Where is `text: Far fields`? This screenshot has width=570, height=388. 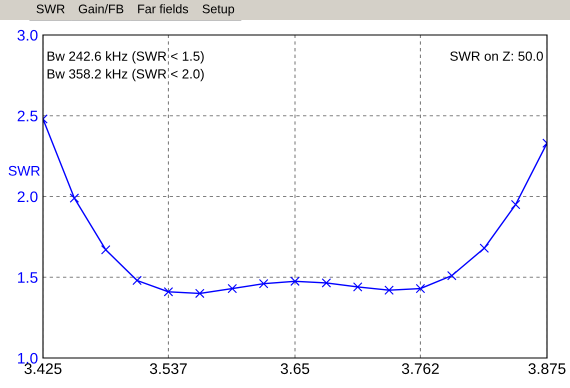 text: Far fields is located at coordinates (163, 9).